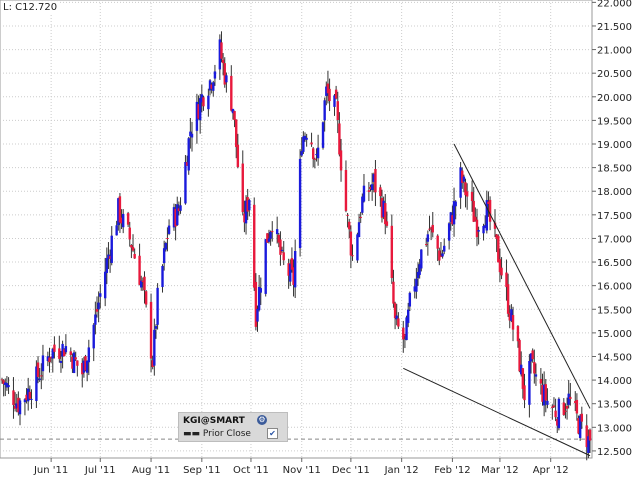 Image resolution: width=640 pixels, height=480 pixels. What do you see at coordinates (302, 470) in the screenshot?
I see `x-tick-label: Nov '11` at bounding box center [302, 470].